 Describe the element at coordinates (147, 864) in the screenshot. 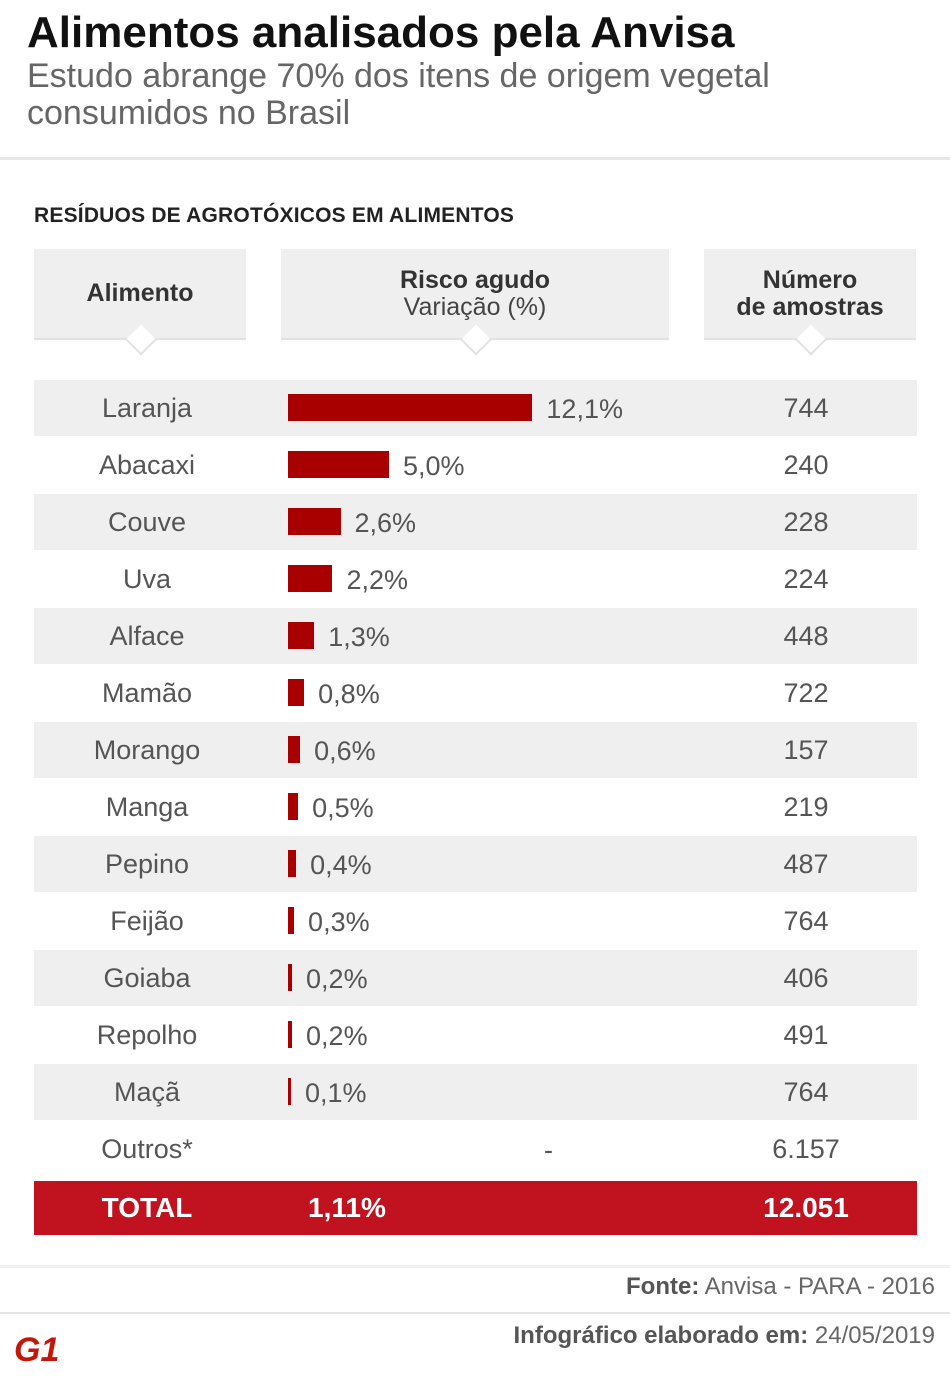

I see `food-name: Pepino` at that location.